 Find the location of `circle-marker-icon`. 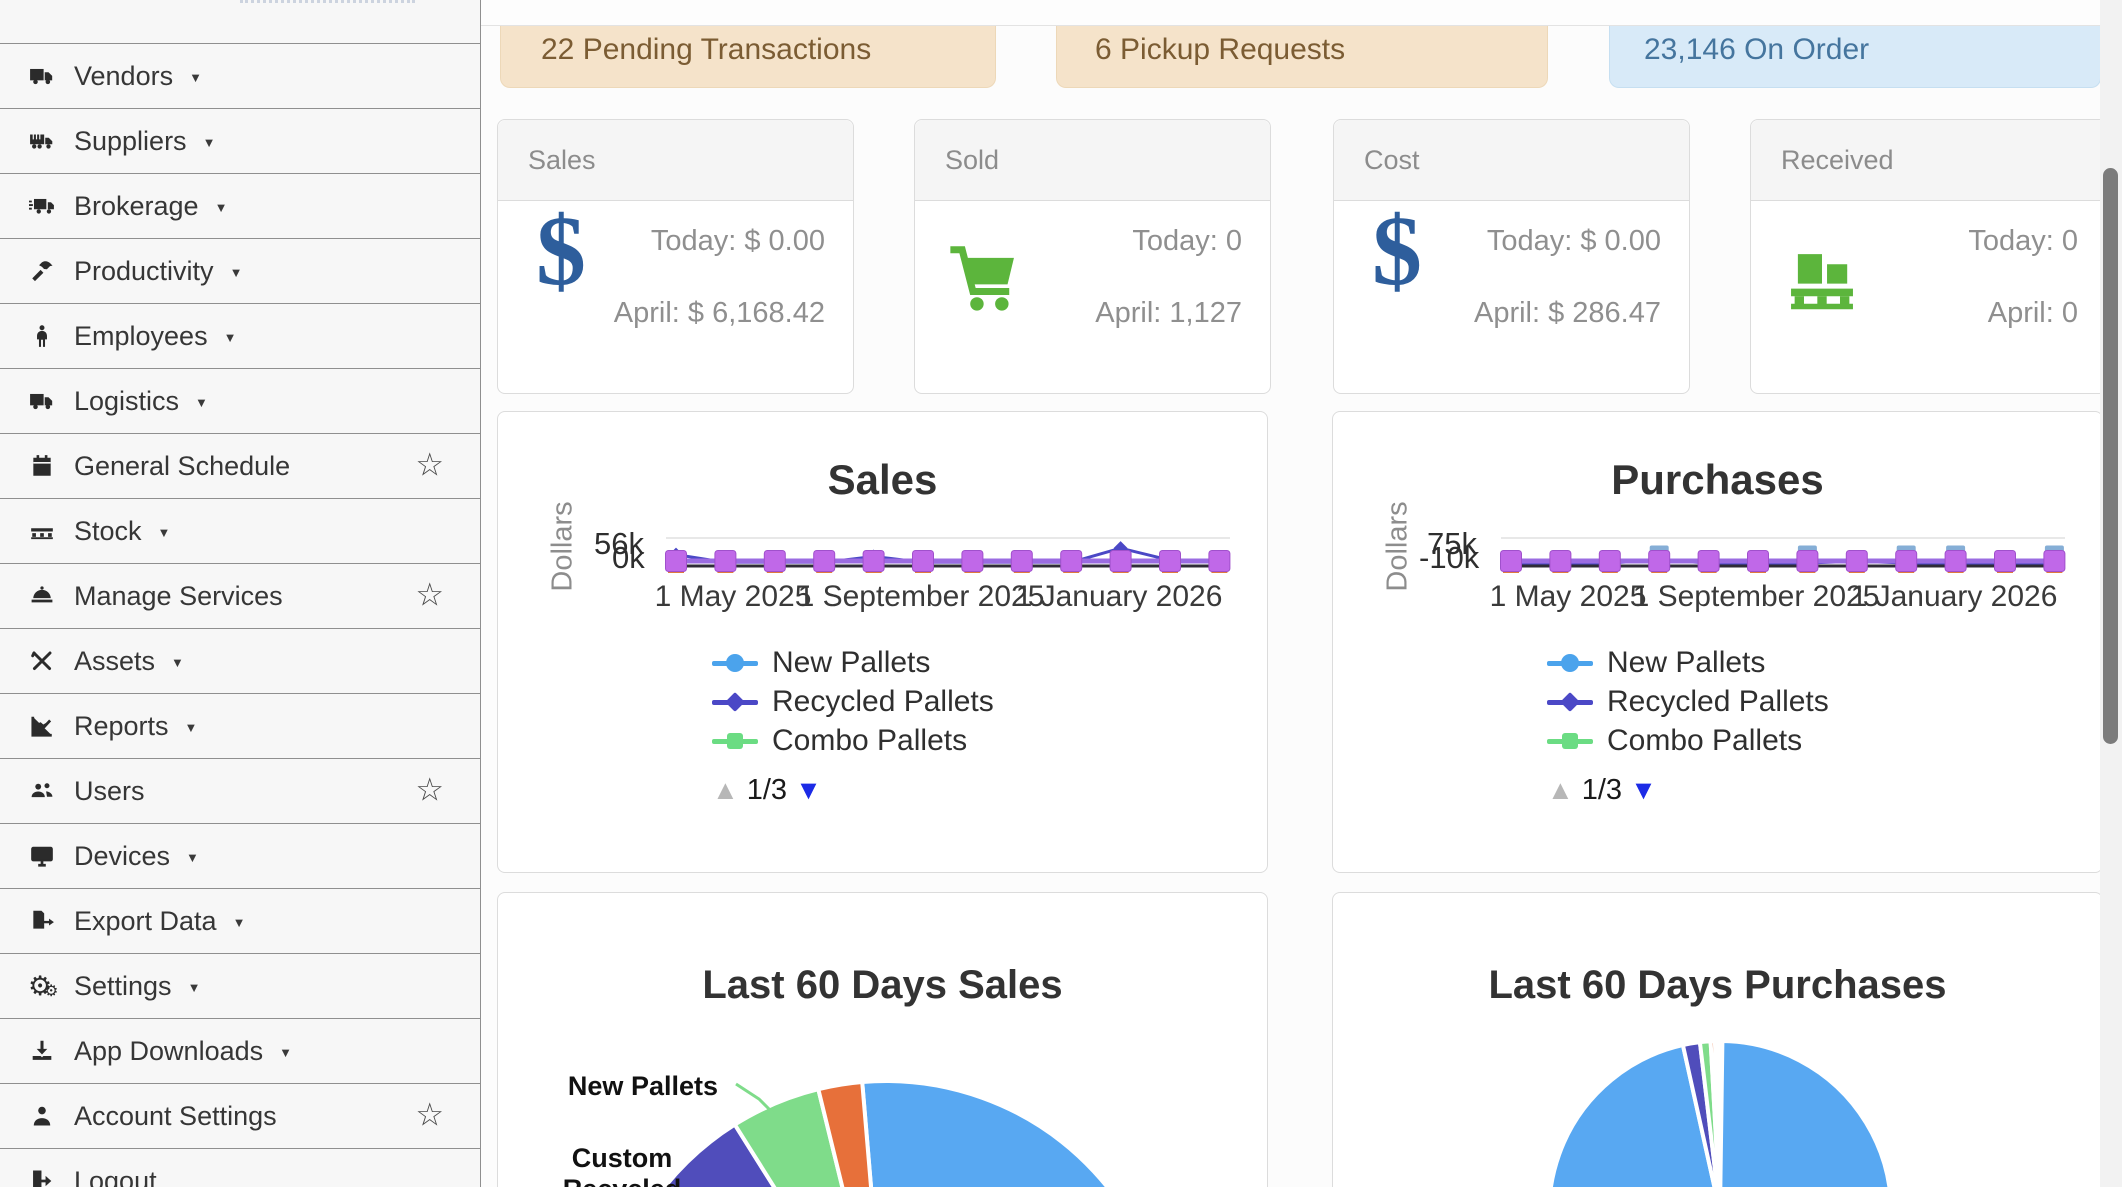

circle-marker-icon is located at coordinates (1570, 663).